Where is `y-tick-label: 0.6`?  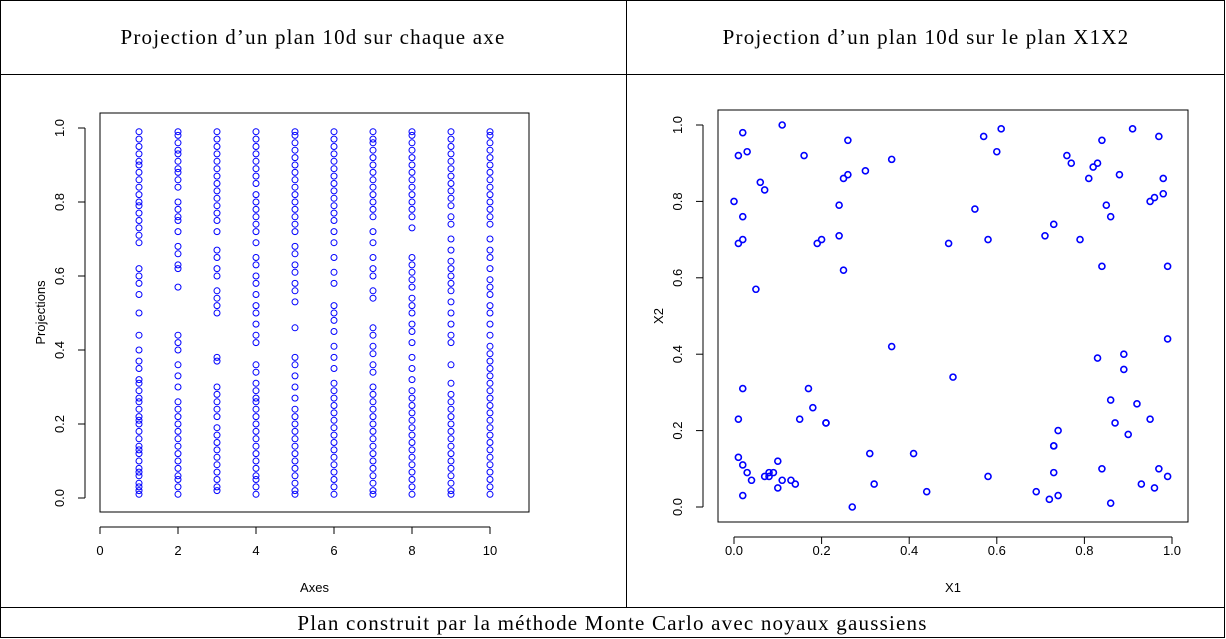 y-tick-label: 0.6 is located at coordinates (59, 276).